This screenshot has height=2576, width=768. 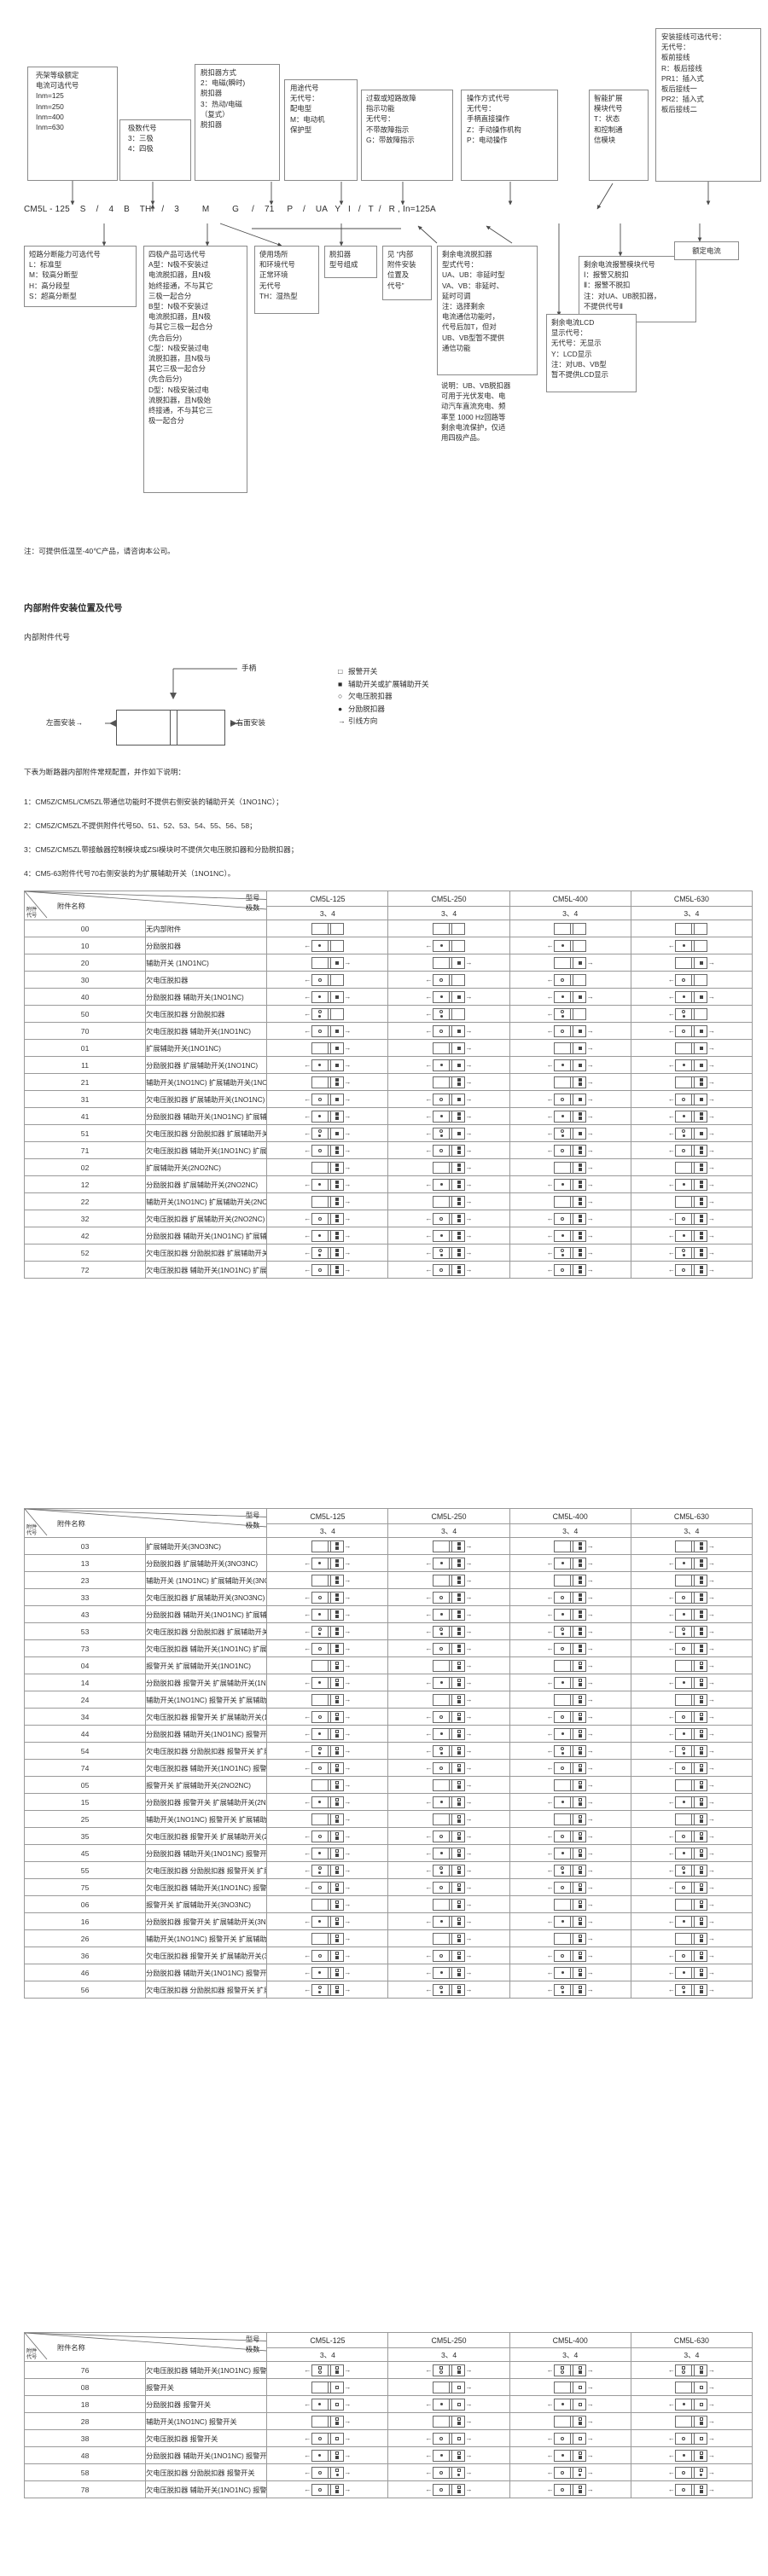 What do you see at coordinates (85, 997) in the screenshot?
I see `accessory-code-cell: 40` at bounding box center [85, 997].